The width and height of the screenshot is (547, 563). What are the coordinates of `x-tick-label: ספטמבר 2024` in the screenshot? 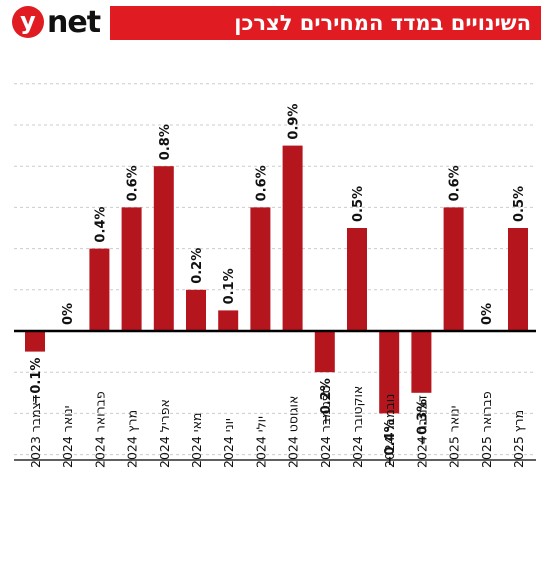 It's located at (325, 426).